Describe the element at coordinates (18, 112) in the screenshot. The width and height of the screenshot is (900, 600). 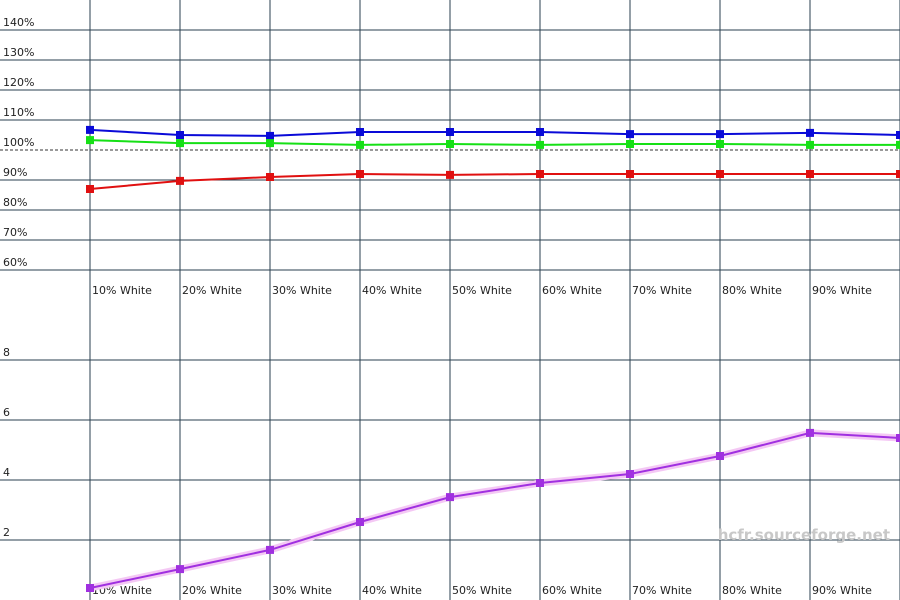
I see `y-tick-label: 110%` at that location.